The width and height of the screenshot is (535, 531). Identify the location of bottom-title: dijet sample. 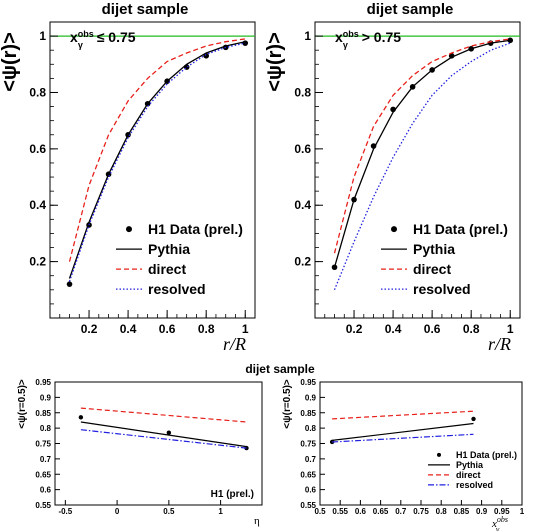
(280, 369).